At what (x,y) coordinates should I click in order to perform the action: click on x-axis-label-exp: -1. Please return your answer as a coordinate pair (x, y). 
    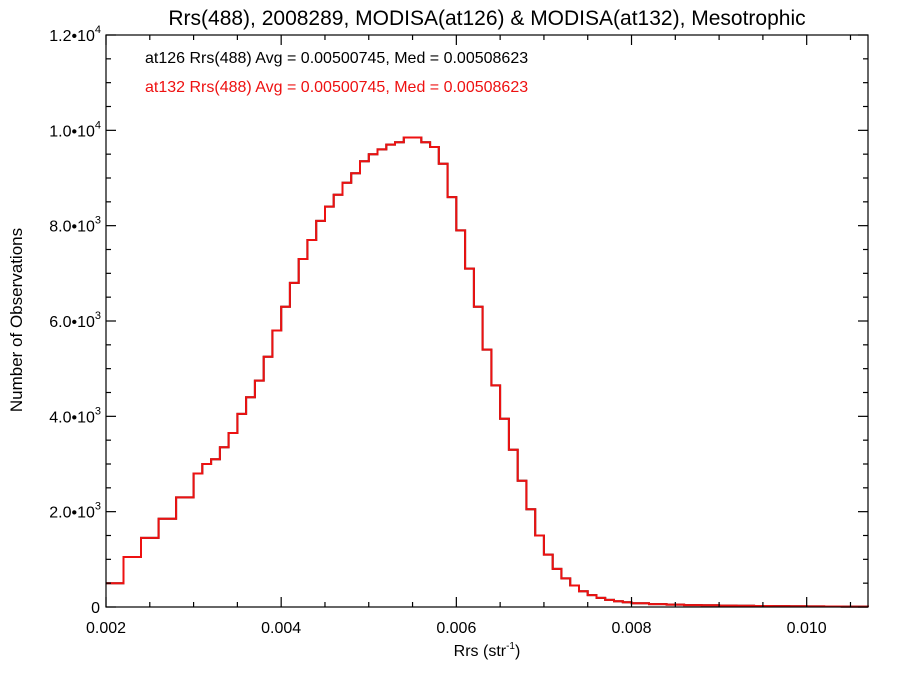
    Looking at the image, I should click on (510, 646).